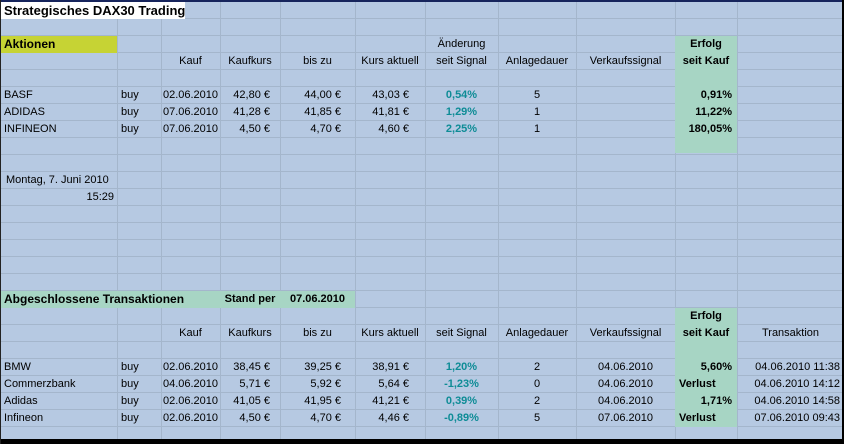  I want to click on cell-stock-name: INFINEON, so click(30, 129).